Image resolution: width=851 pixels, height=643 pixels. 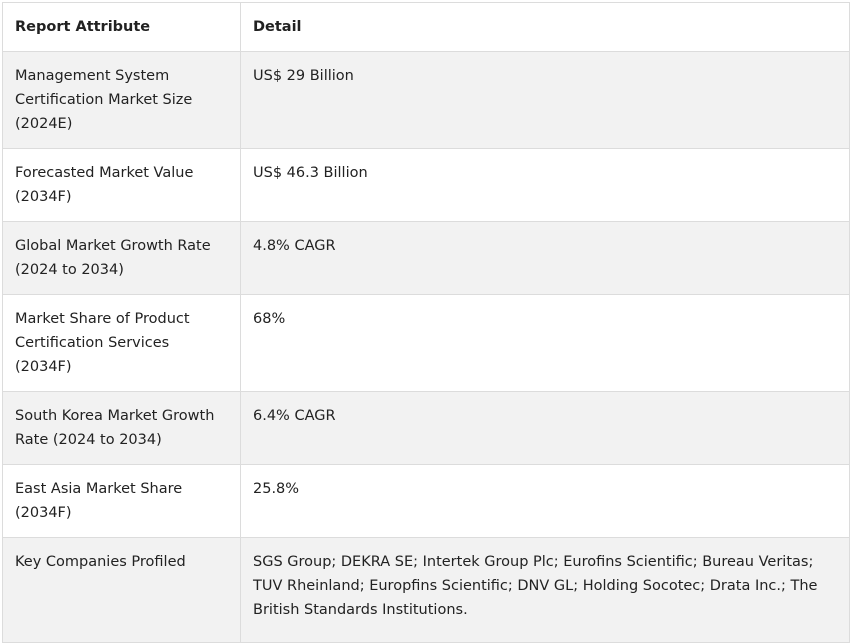 What do you see at coordinates (545, 27) in the screenshot?
I see `header-detail: Detail` at bounding box center [545, 27].